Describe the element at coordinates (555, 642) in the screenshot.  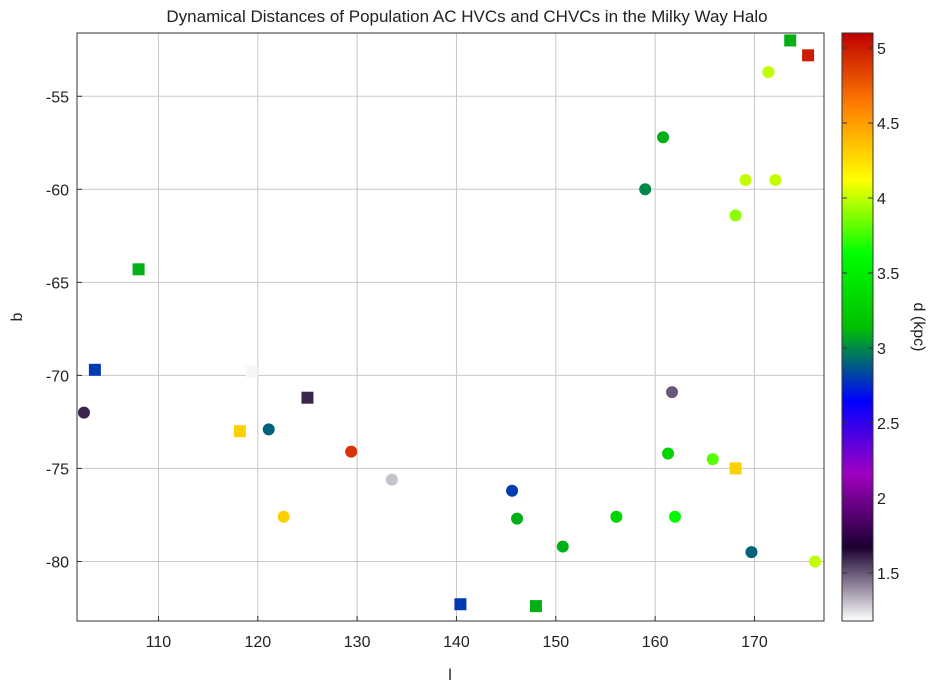
I see `x-tick-label: 150` at that location.